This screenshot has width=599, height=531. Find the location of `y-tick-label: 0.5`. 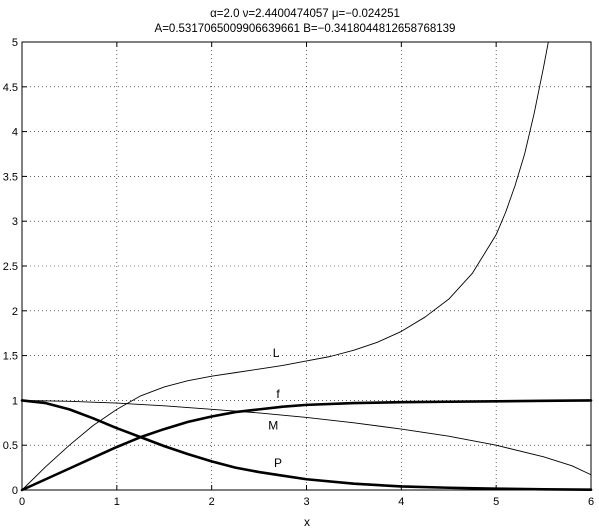

y-tick-label: 0.5 is located at coordinates (10, 446).